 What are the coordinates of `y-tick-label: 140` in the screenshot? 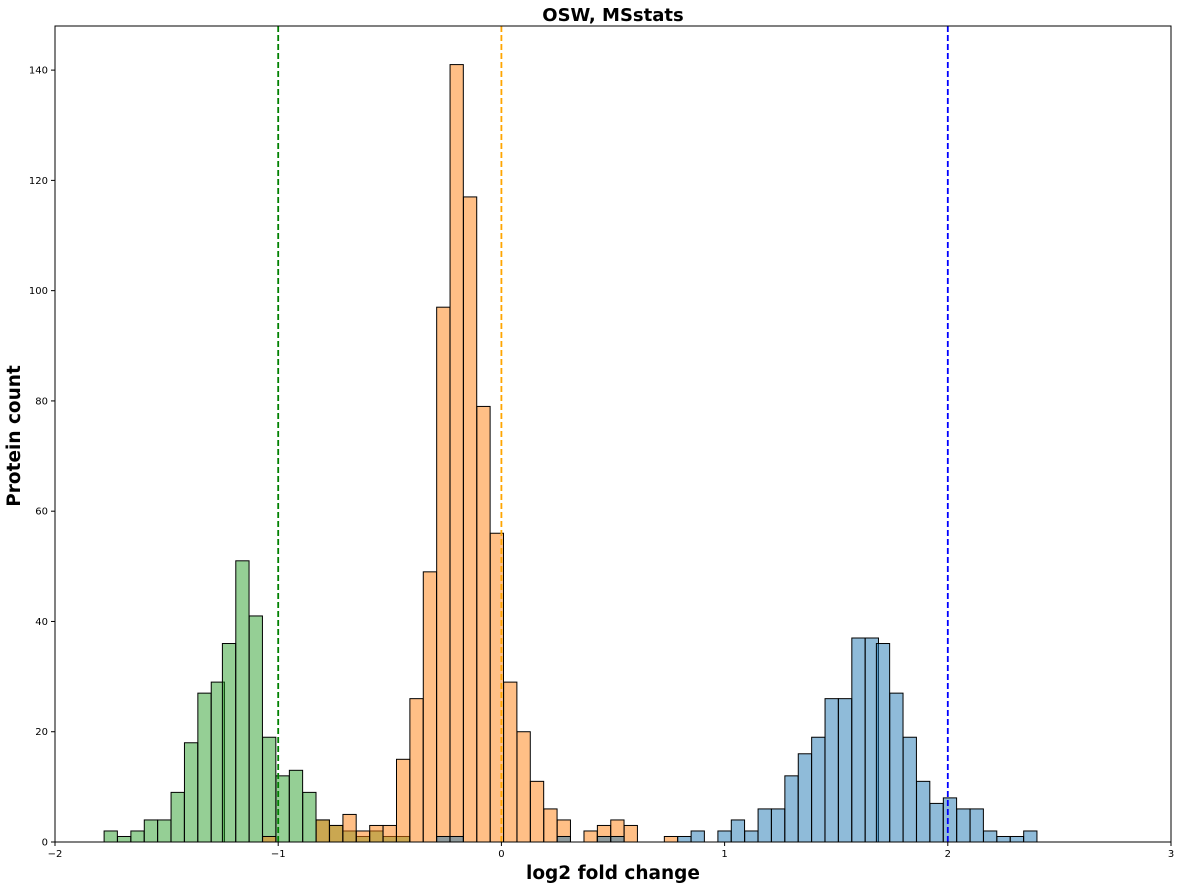 It's located at (38, 71).